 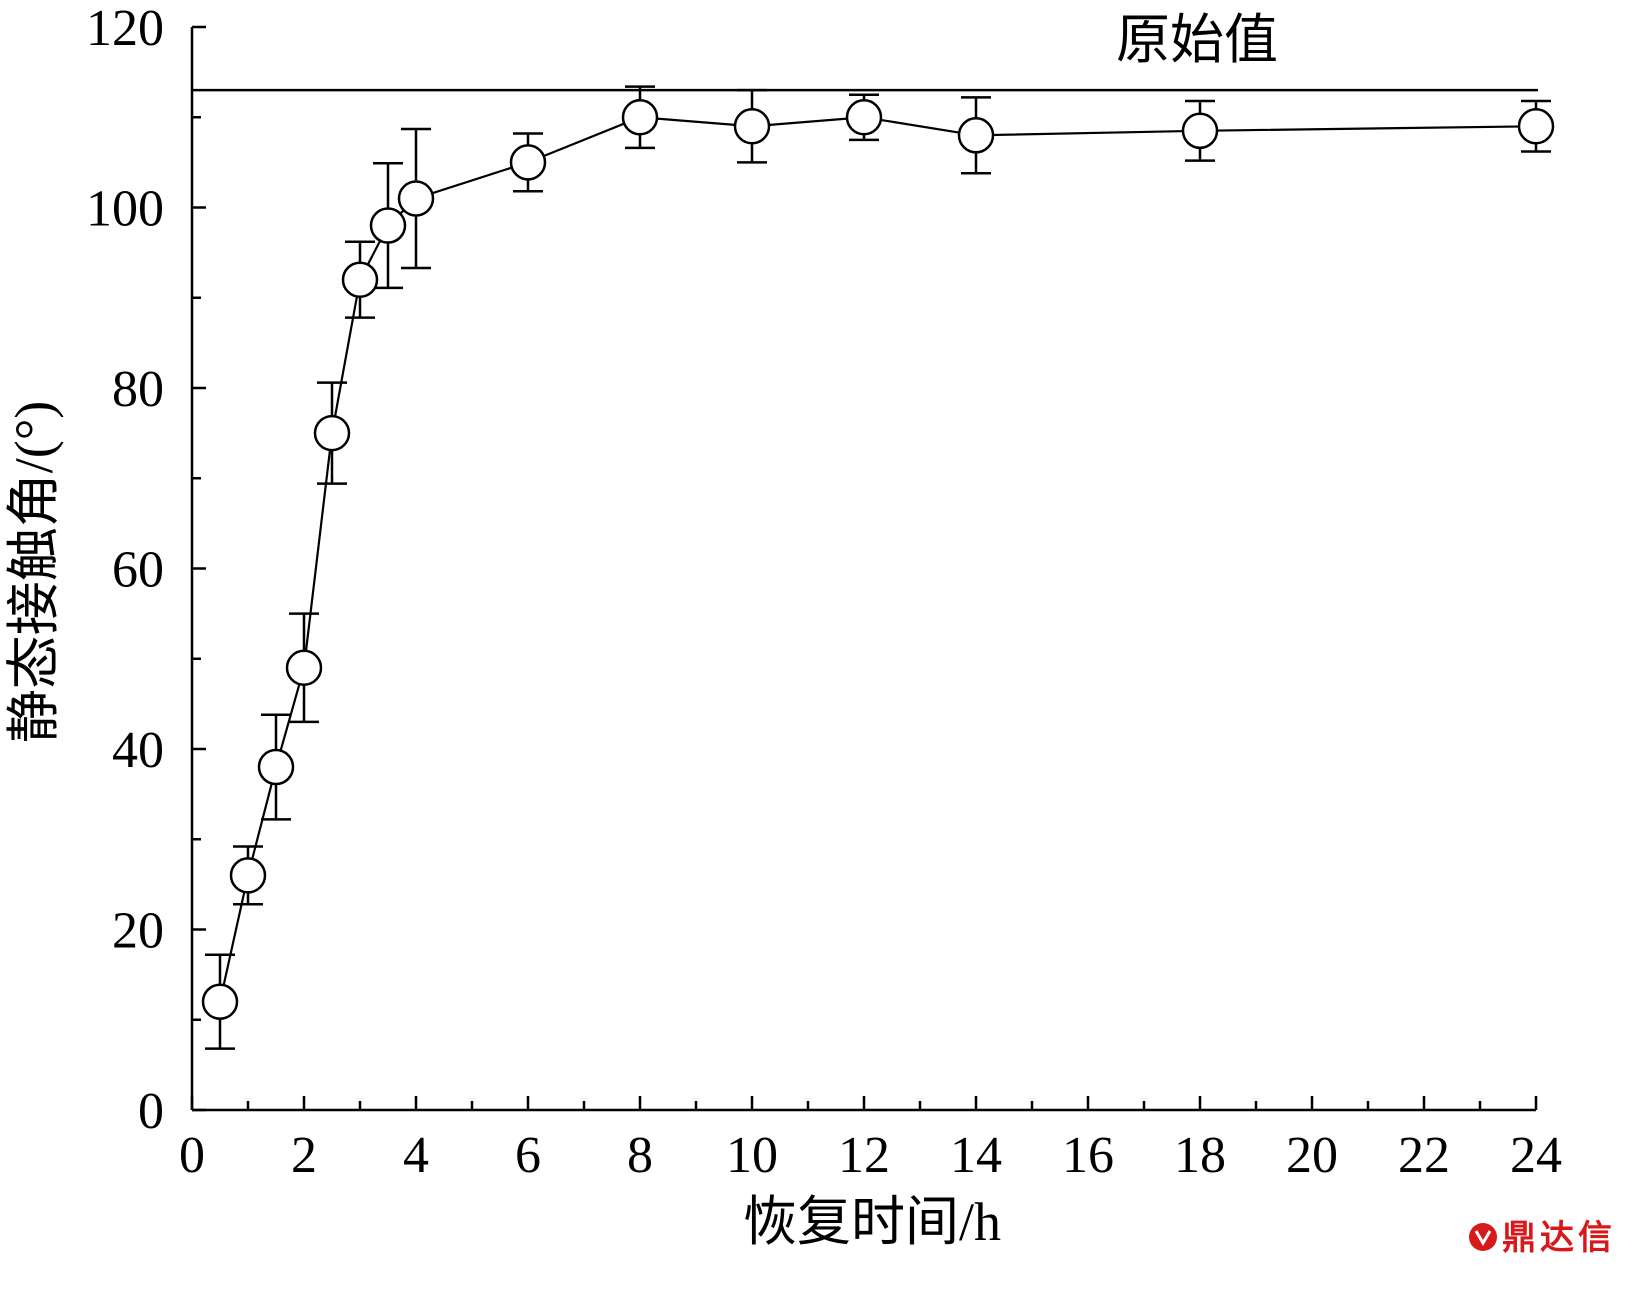 I want to click on x-axis-ticks, so click(x=864, y=1103).